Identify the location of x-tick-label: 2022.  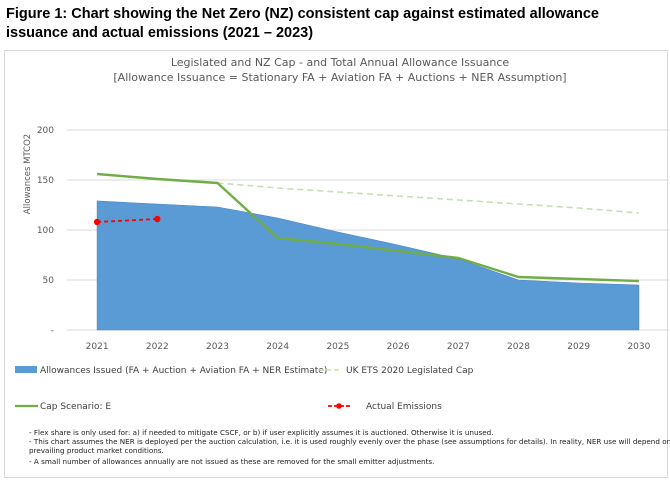
(157, 347).